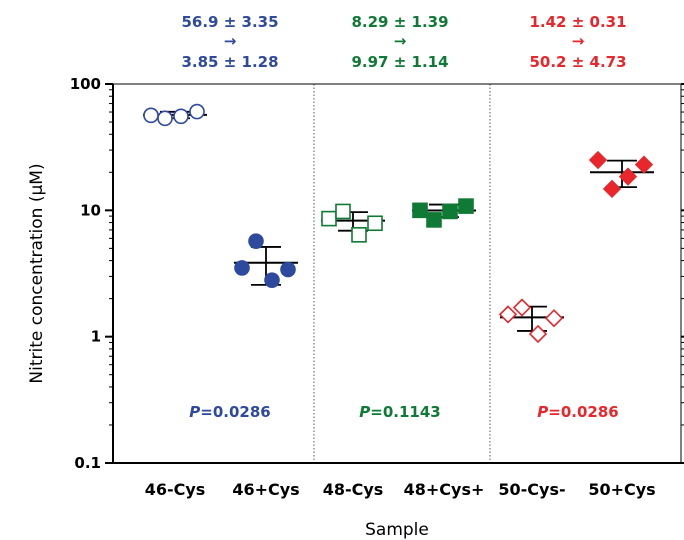  I want to click on x-category-label: 50+Cys, so click(621, 489).